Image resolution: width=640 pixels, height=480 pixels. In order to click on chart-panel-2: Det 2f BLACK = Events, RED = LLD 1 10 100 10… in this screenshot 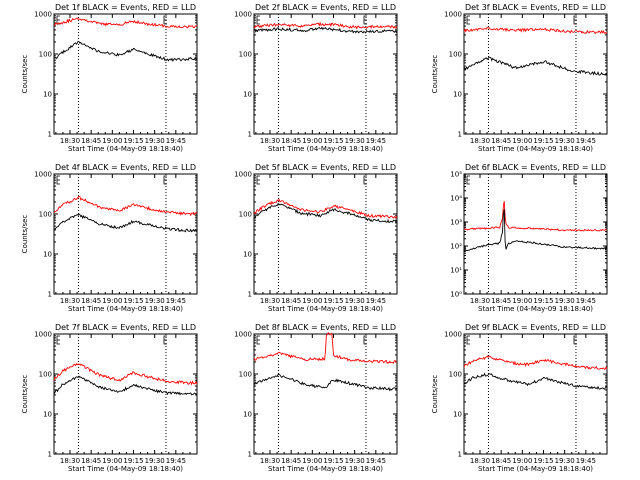, I will do `click(316, 78)`.